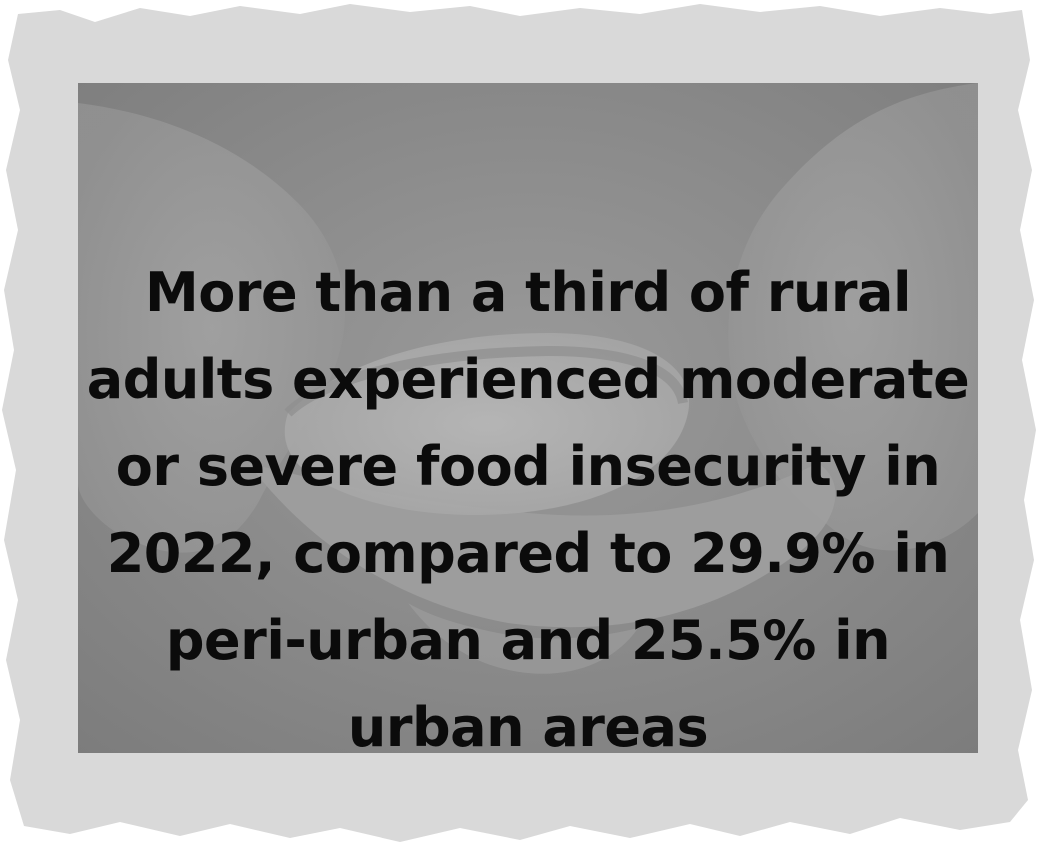 This screenshot has width=1040, height=849. What do you see at coordinates (528, 640) in the screenshot?
I see `statement-line-5: peri-urban and 25.5% in` at bounding box center [528, 640].